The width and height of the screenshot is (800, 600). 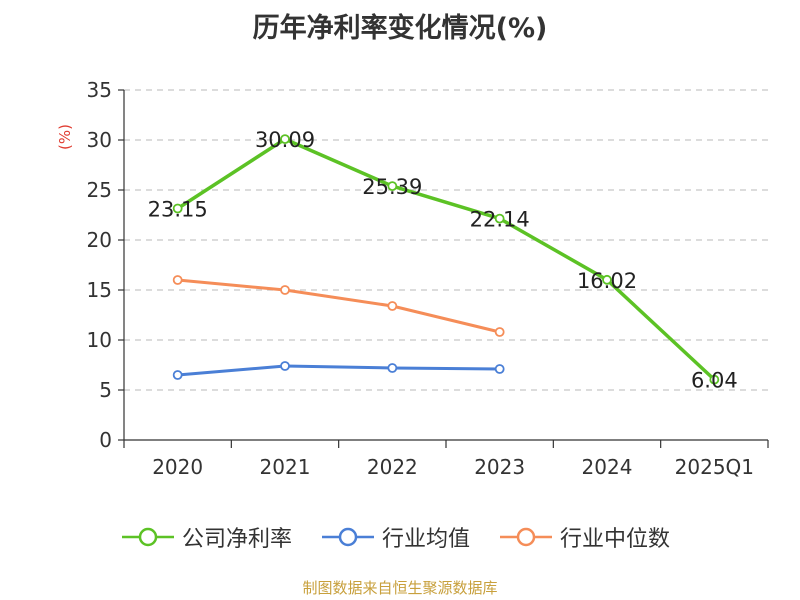 I want to click on legend-label: 行业中位数, so click(x=615, y=539).